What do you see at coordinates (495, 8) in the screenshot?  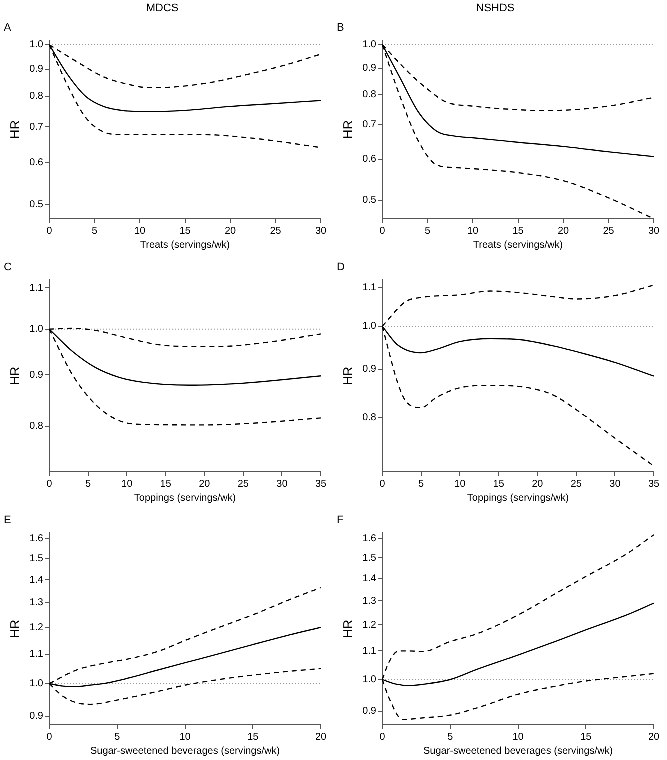 I see `chart-title: NSHDS` at bounding box center [495, 8].